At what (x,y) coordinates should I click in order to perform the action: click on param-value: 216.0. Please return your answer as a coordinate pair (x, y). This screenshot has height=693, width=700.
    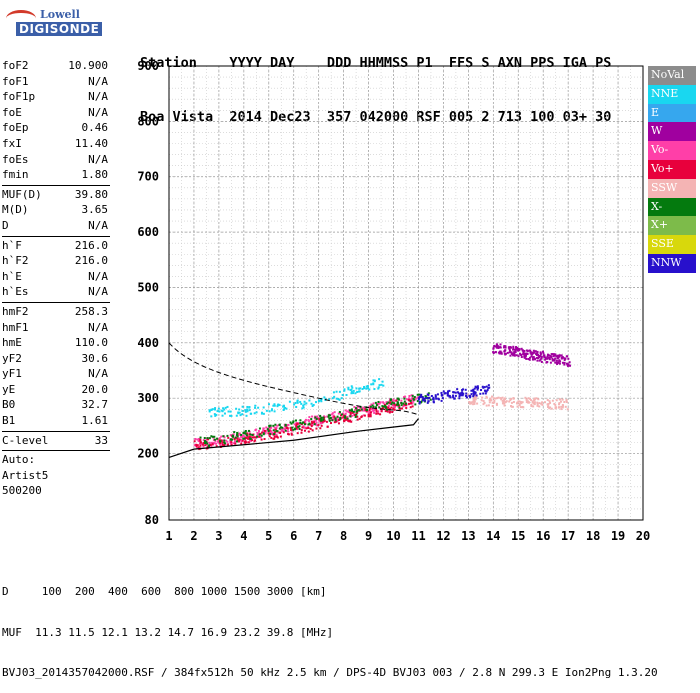
    Looking at the image, I should click on (91, 245).